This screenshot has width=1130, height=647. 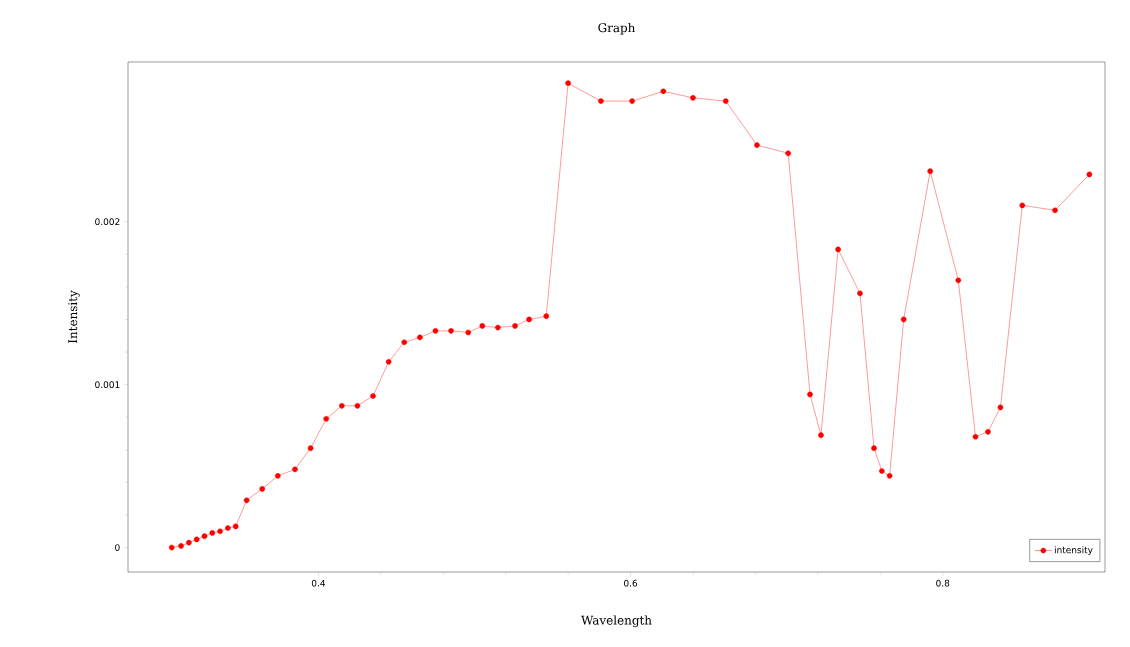 What do you see at coordinates (631, 583) in the screenshot?
I see `x-tick-label: 0.6` at bounding box center [631, 583].